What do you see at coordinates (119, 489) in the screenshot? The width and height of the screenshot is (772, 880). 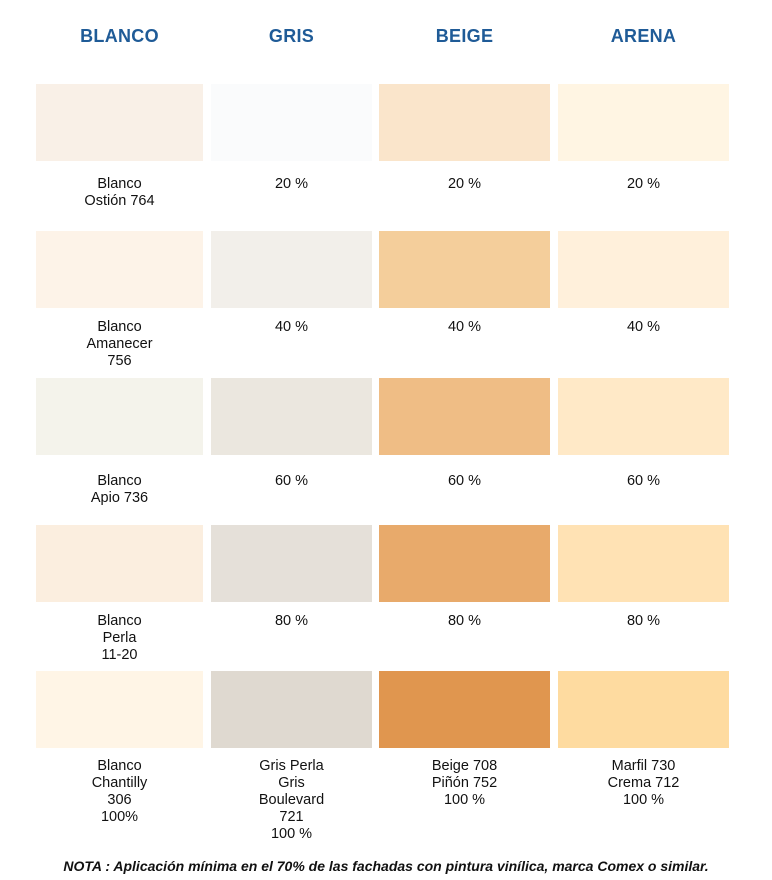 I see `swatch-label-blanco-3: Blanco Apio 736` at bounding box center [119, 489].